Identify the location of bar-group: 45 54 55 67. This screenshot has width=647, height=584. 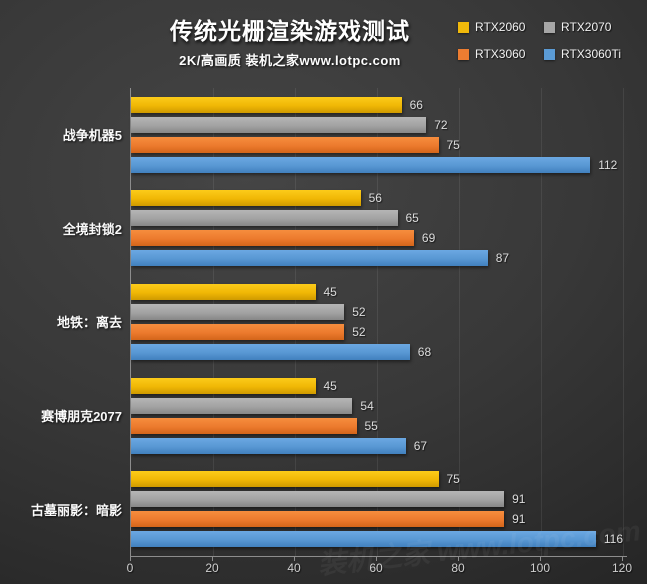
(377, 416).